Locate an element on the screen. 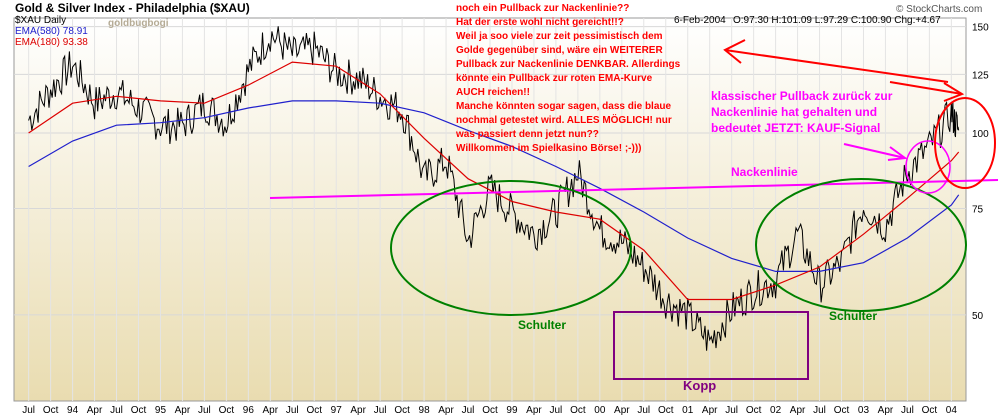 The height and width of the screenshot is (420, 1000). x-tick-label: 99 is located at coordinates (512, 410).